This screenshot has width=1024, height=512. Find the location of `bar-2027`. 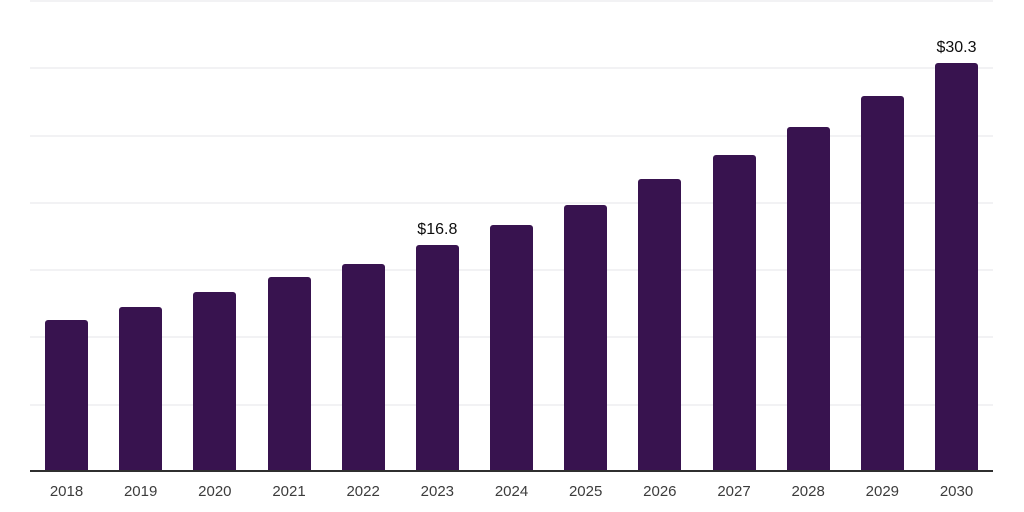

bar-2027 is located at coordinates (734, 312).